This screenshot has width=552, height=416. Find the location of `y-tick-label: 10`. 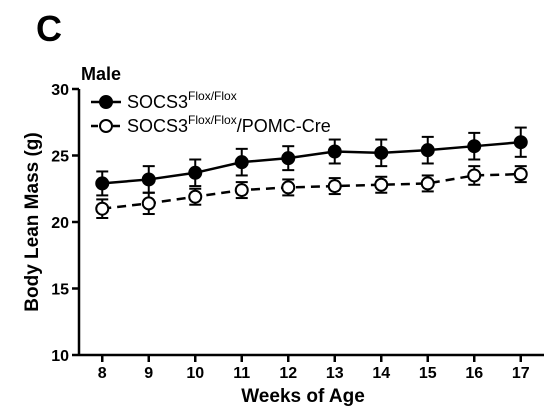

y-tick-label: 10 is located at coordinates (60, 356).